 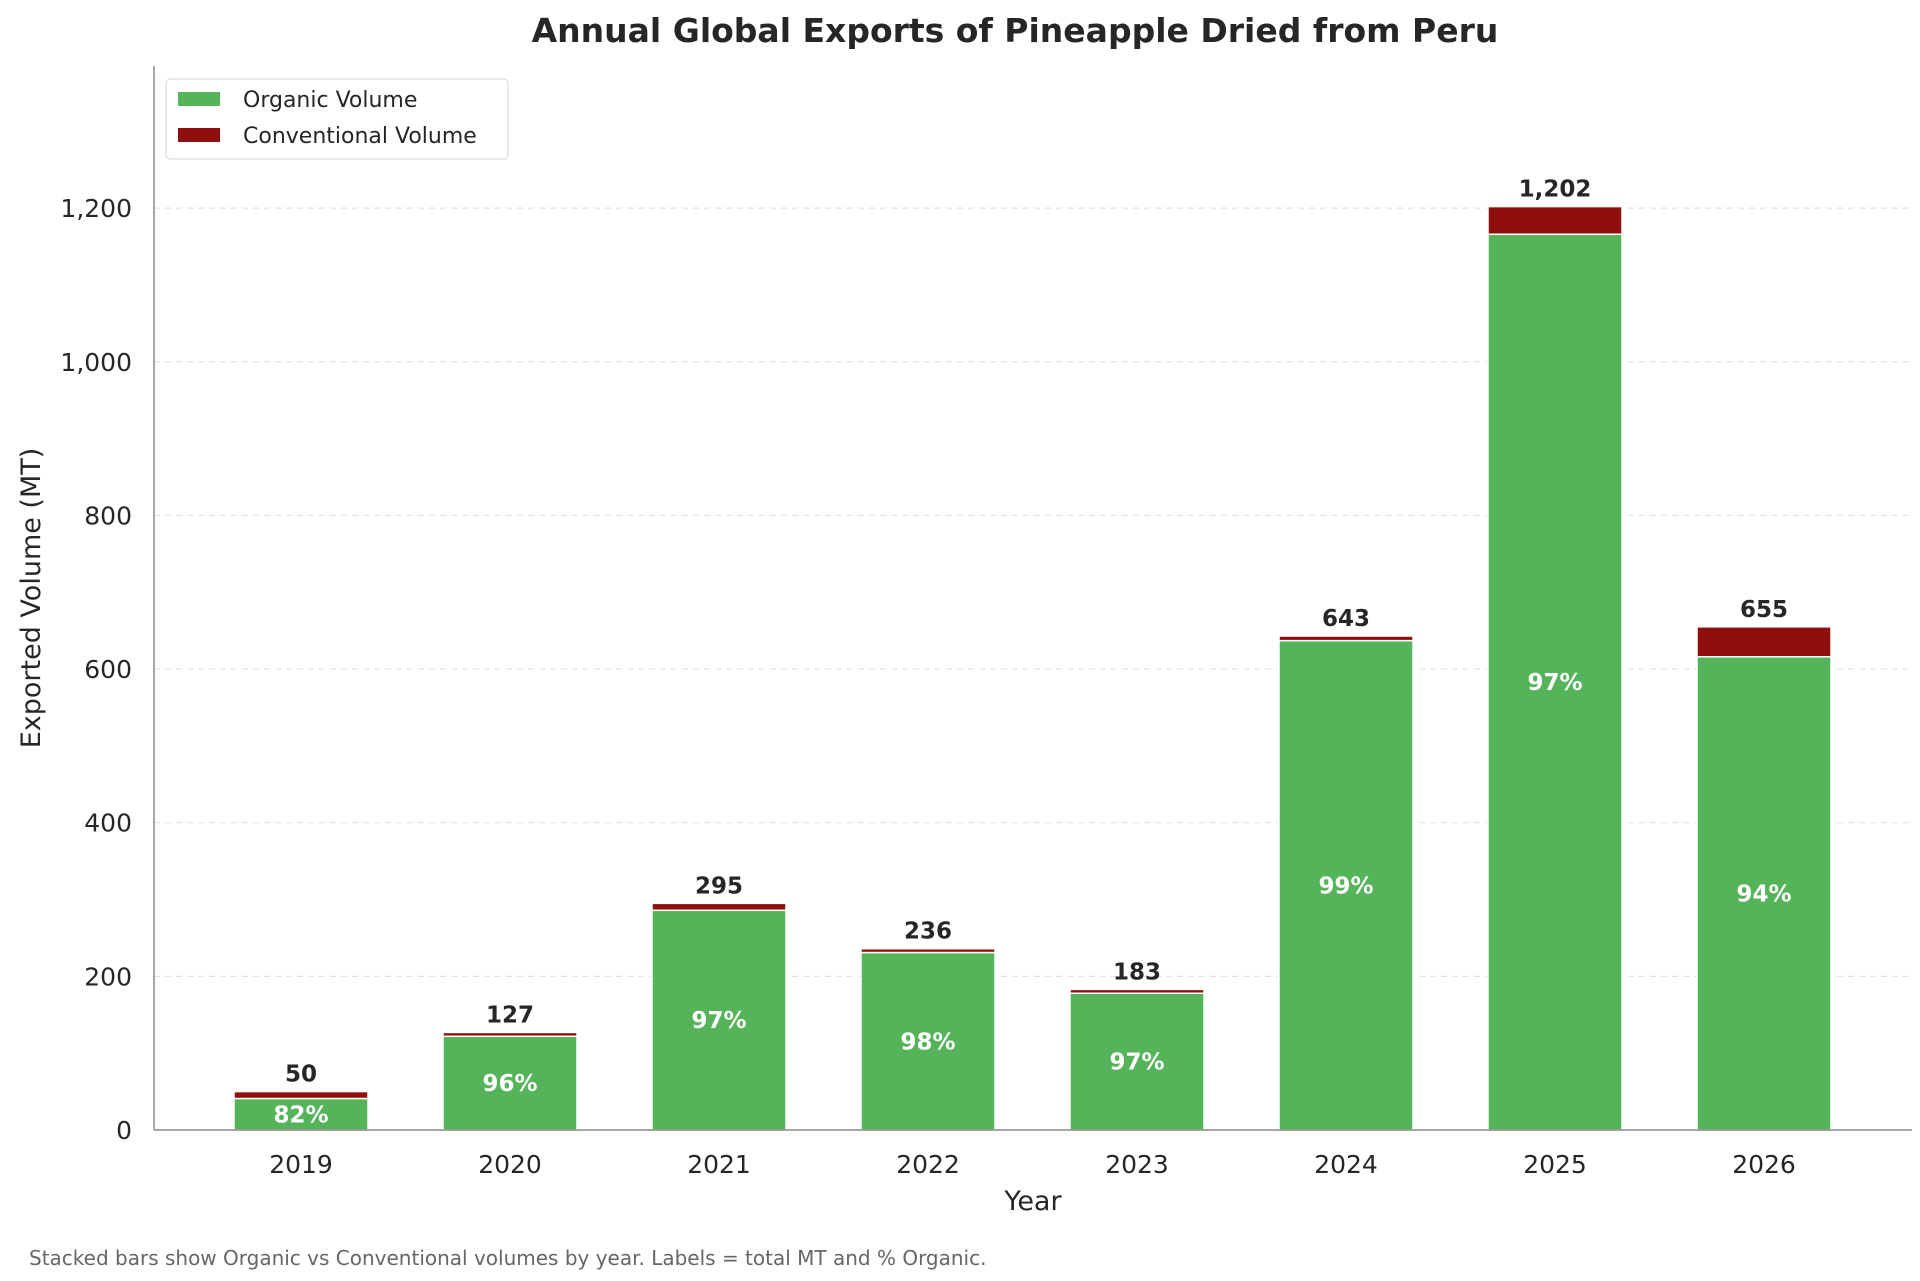 What do you see at coordinates (96, 208) in the screenshot?
I see `y-tick-label: 1,200` at bounding box center [96, 208].